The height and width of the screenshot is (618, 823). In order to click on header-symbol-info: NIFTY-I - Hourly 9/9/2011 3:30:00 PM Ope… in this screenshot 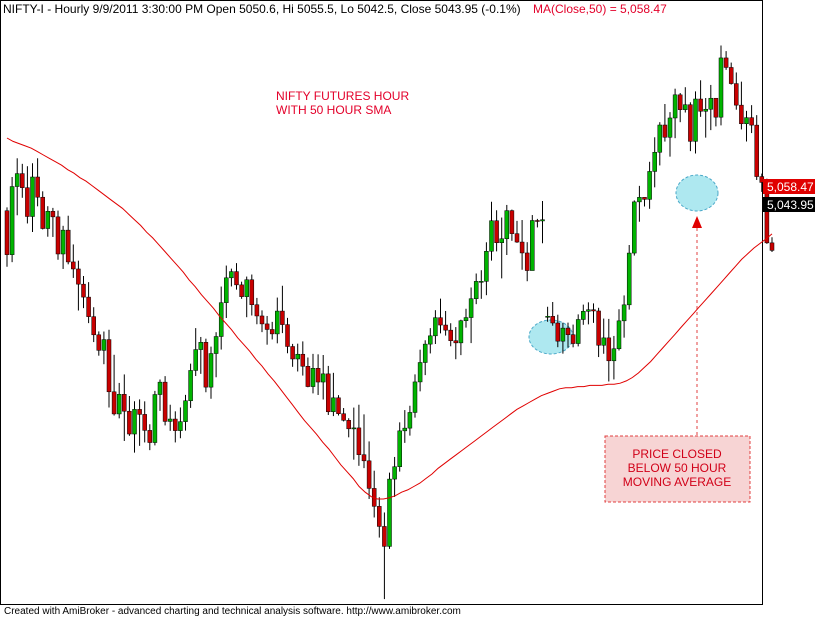, I will do `click(262, 9)`.